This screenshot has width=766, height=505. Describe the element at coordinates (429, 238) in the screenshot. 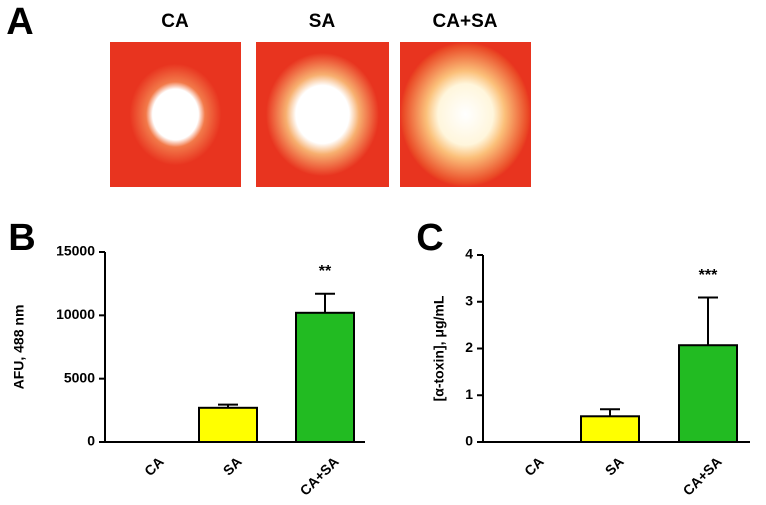

I see `panel-label: C` at that location.